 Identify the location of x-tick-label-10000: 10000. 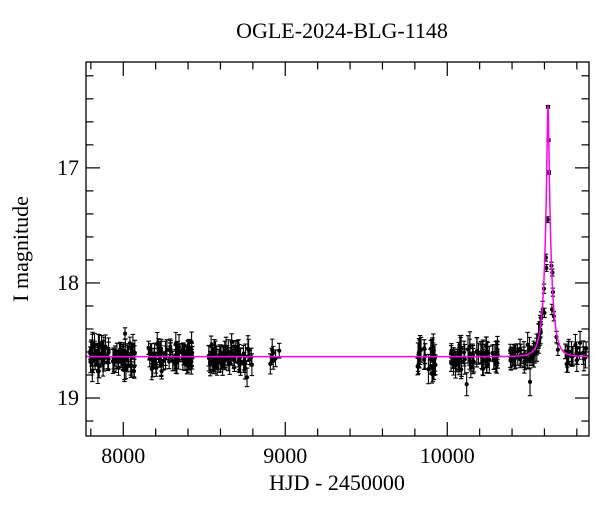
(447, 455).